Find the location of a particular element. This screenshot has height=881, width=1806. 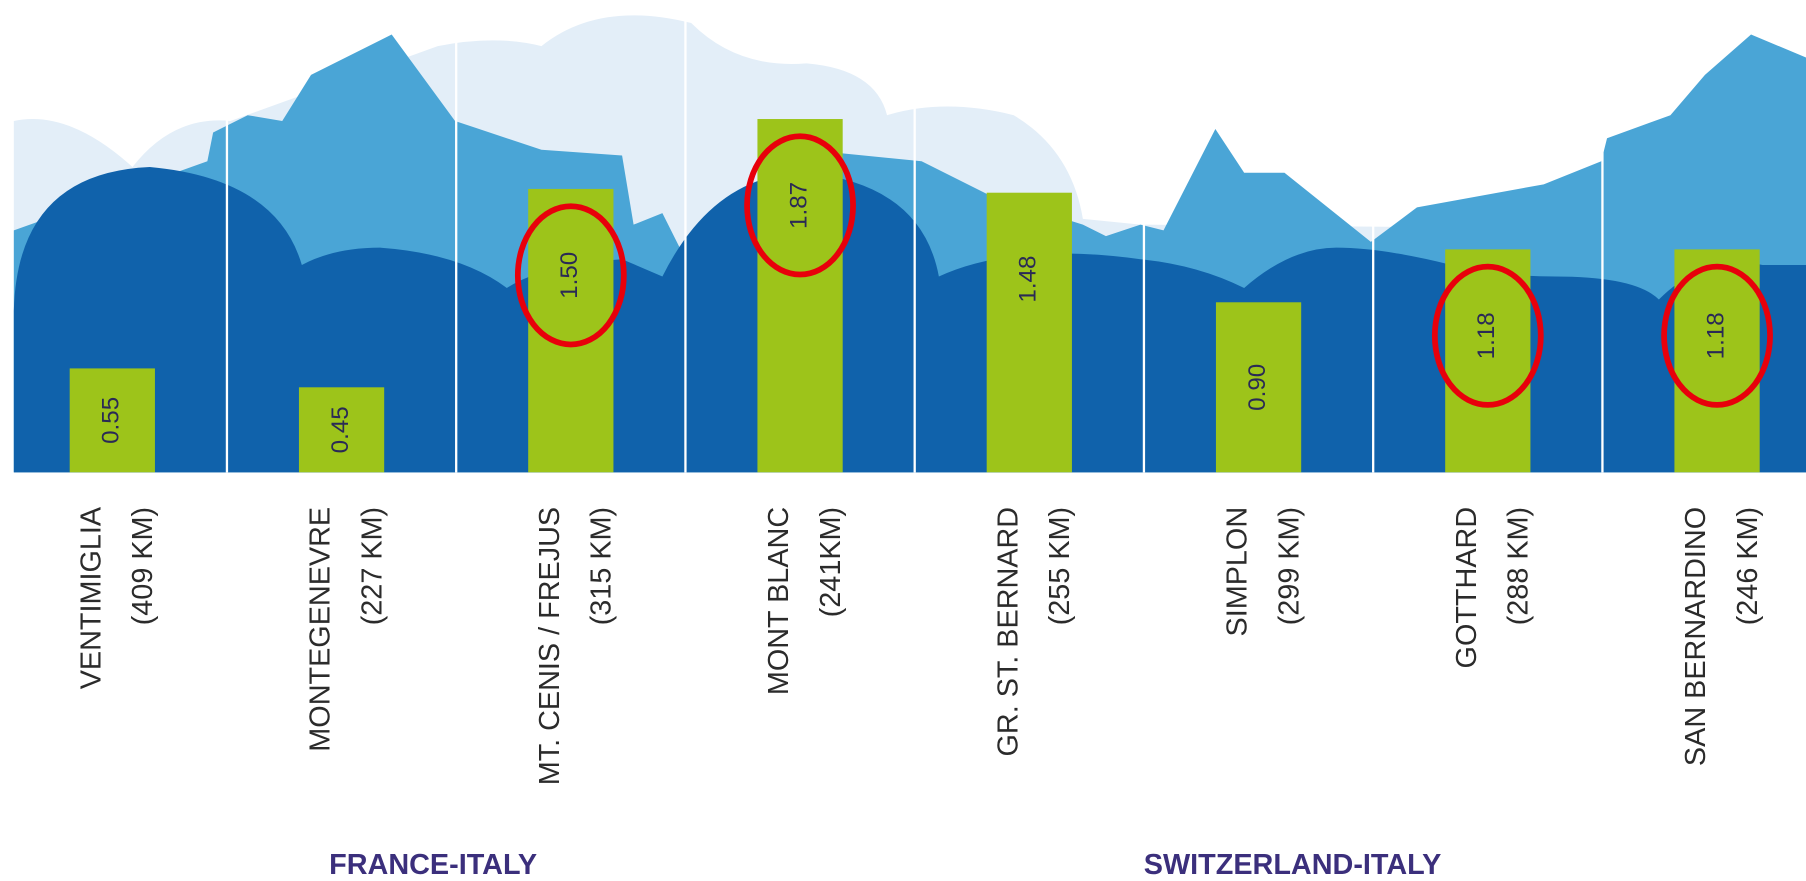

value-label: 0.90 is located at coordinates (1257, 387).